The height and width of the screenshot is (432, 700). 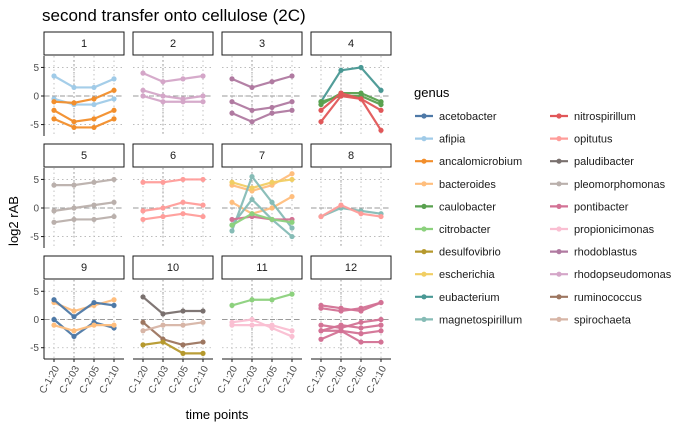 What do you see at coordinates (84, 268) in the screenshot?
I see `facet-strip-label: 9` at bounding box center [84, 268].